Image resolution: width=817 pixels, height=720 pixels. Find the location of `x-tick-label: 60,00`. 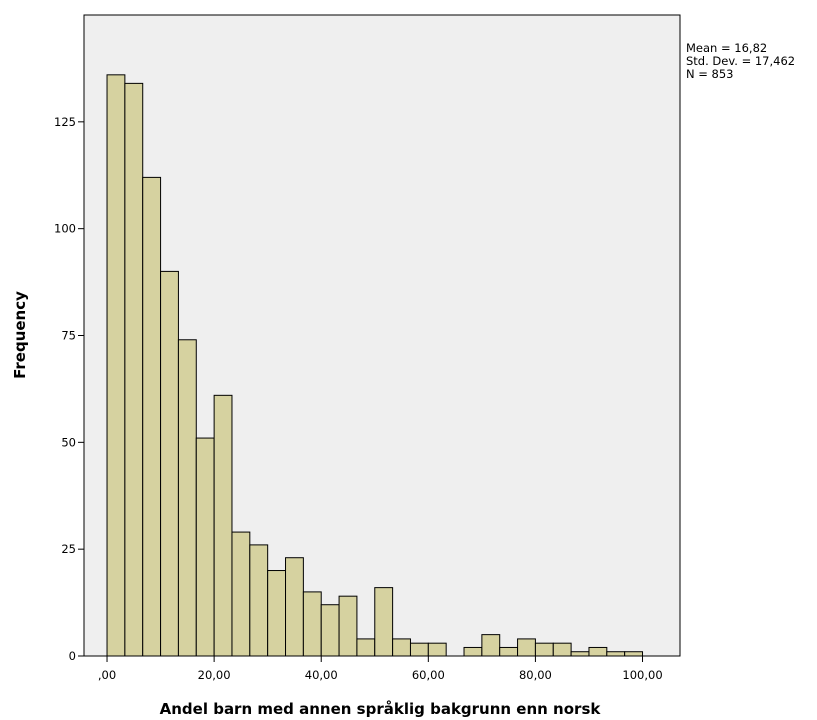

x-tick-label: 60,00 is located at coordinates (428, 675).